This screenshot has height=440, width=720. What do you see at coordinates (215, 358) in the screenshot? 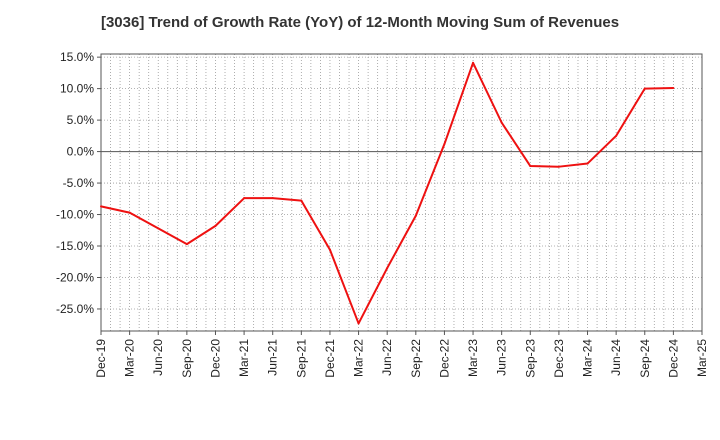
I see `x-tick-label: Dec-20` at bounding box center [215, 358].